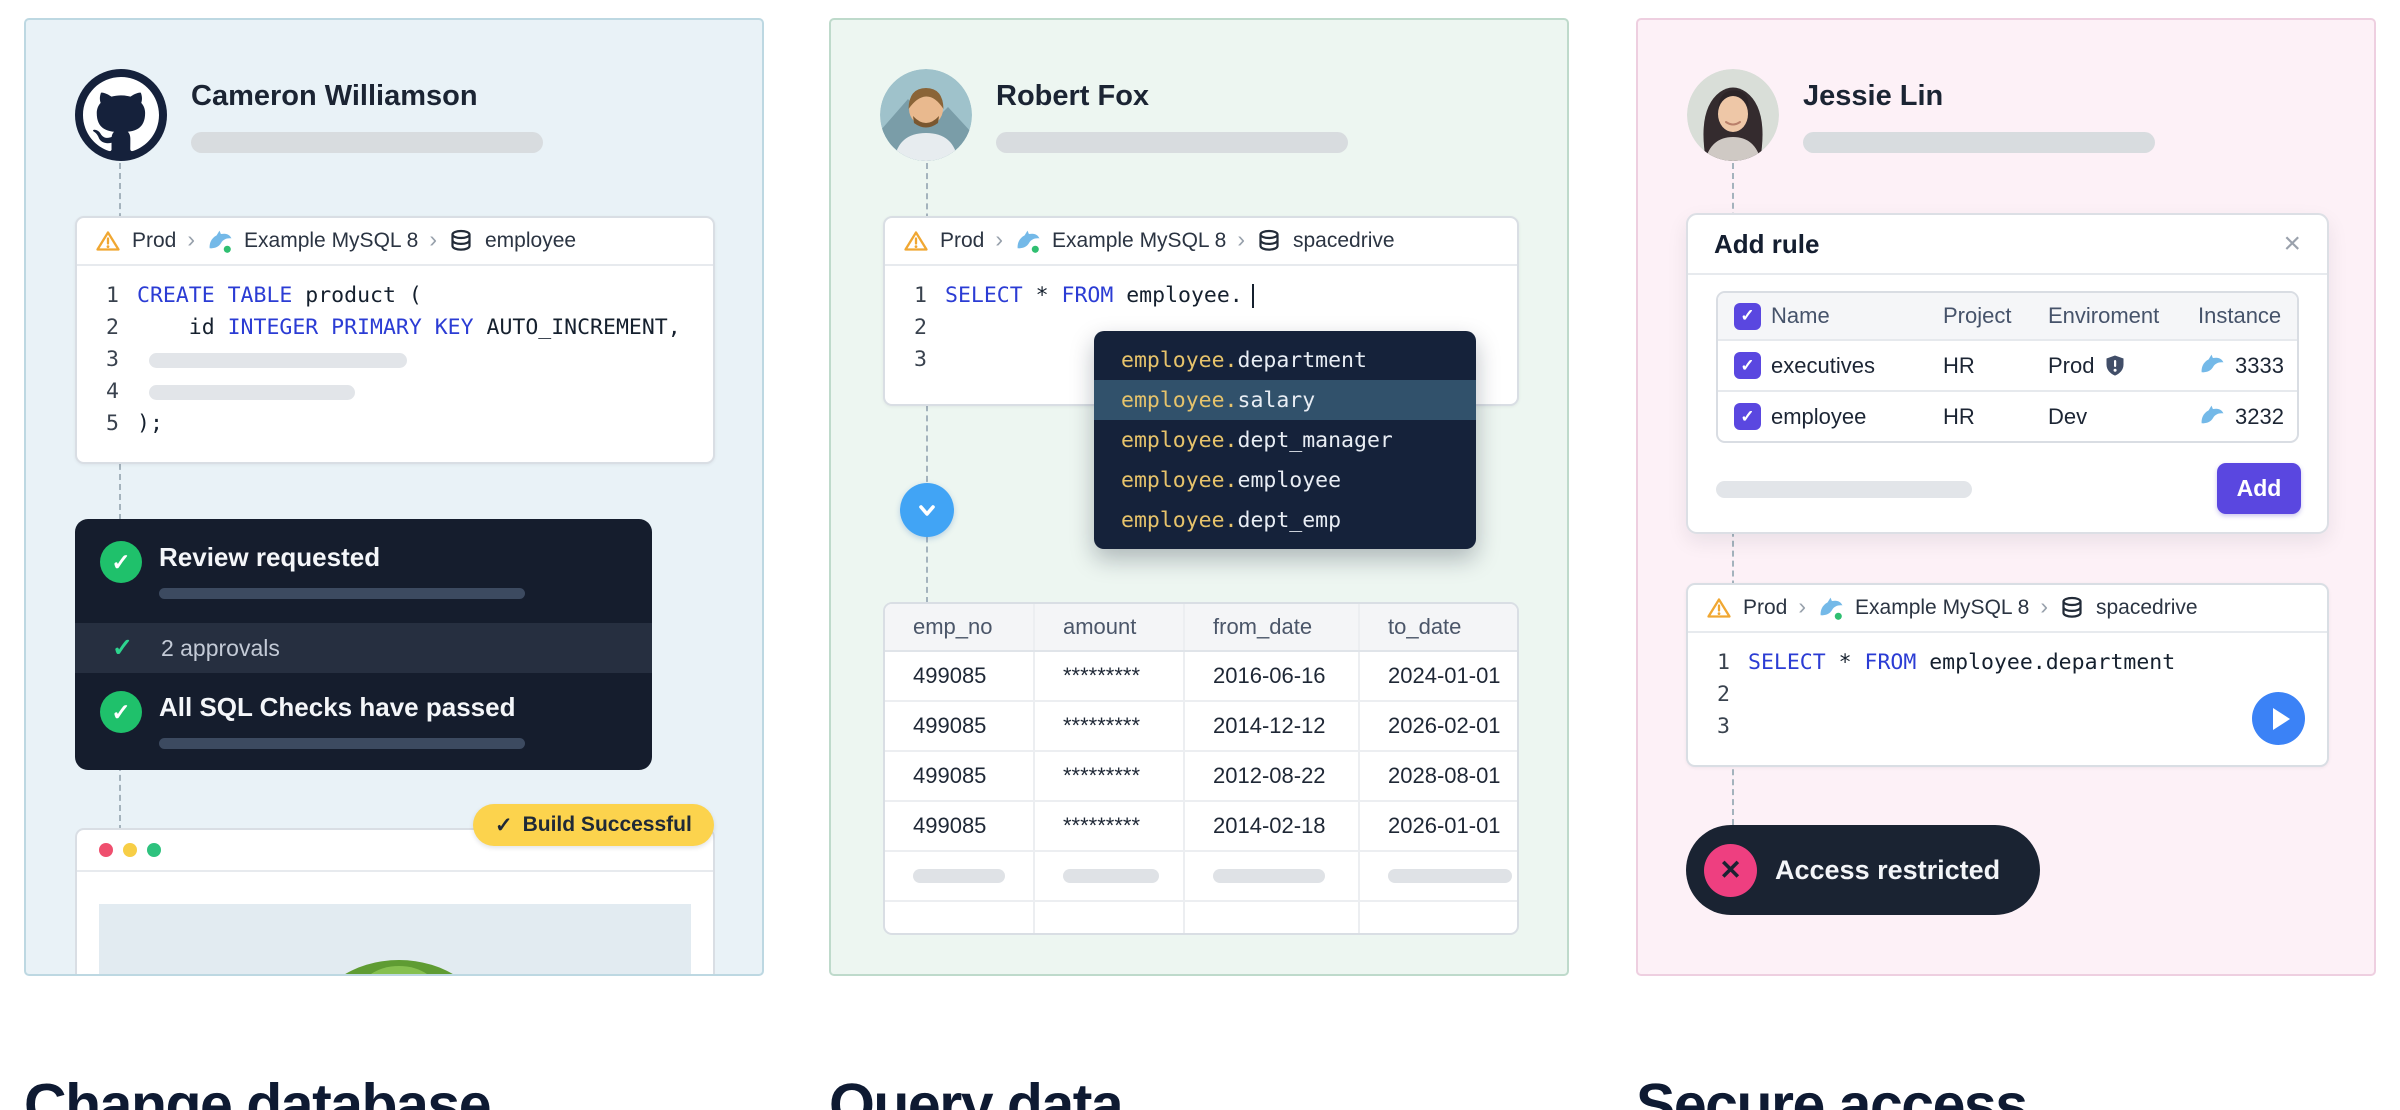 The height and width of the screenshot is (1110, 2400). Describe the element at coordinates (1272, 826) in the screenshot. I see `cell-from-date: 2014-02-18` at that location.